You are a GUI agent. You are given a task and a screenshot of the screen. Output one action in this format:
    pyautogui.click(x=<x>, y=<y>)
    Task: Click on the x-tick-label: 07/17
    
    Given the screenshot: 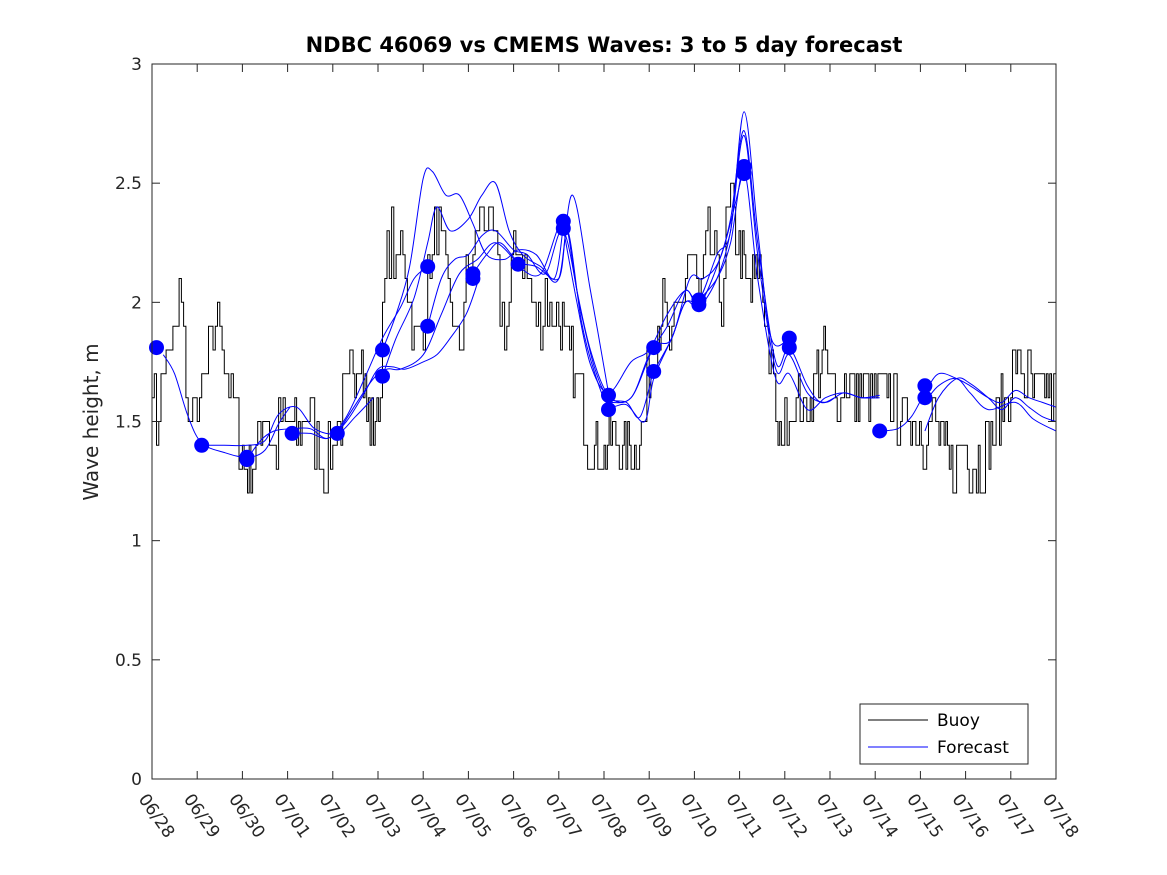 What is the action you would take?
    pyautogui.click(x=1015, y=816)
    